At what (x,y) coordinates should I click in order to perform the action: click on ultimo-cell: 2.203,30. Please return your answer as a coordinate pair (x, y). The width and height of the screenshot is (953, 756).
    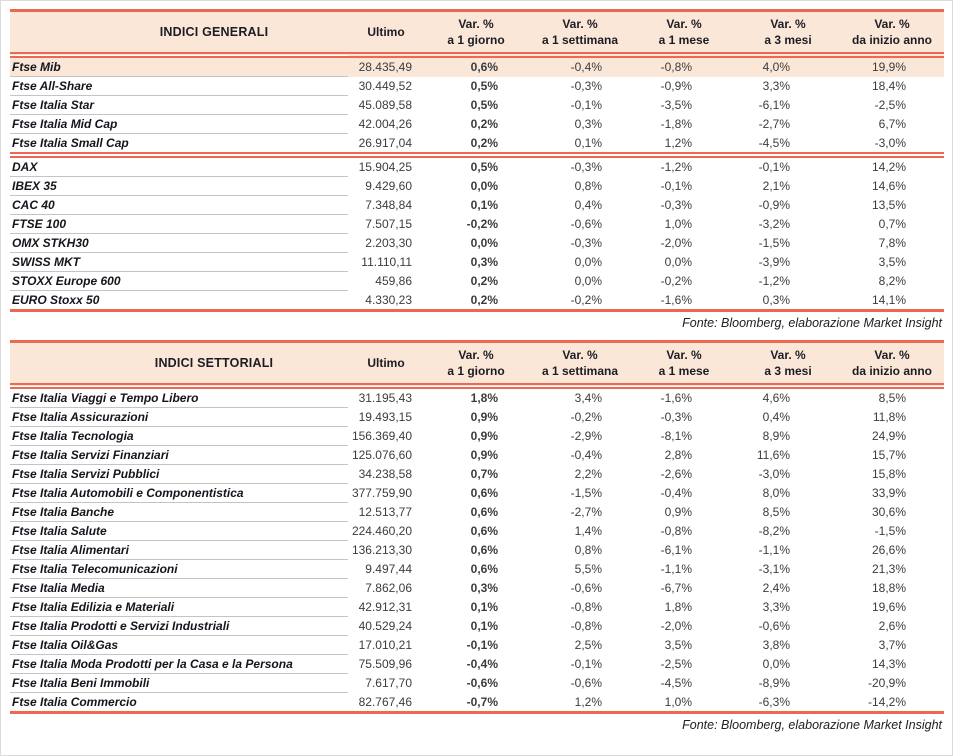
    Looking at the image, I should click on (386, 243).